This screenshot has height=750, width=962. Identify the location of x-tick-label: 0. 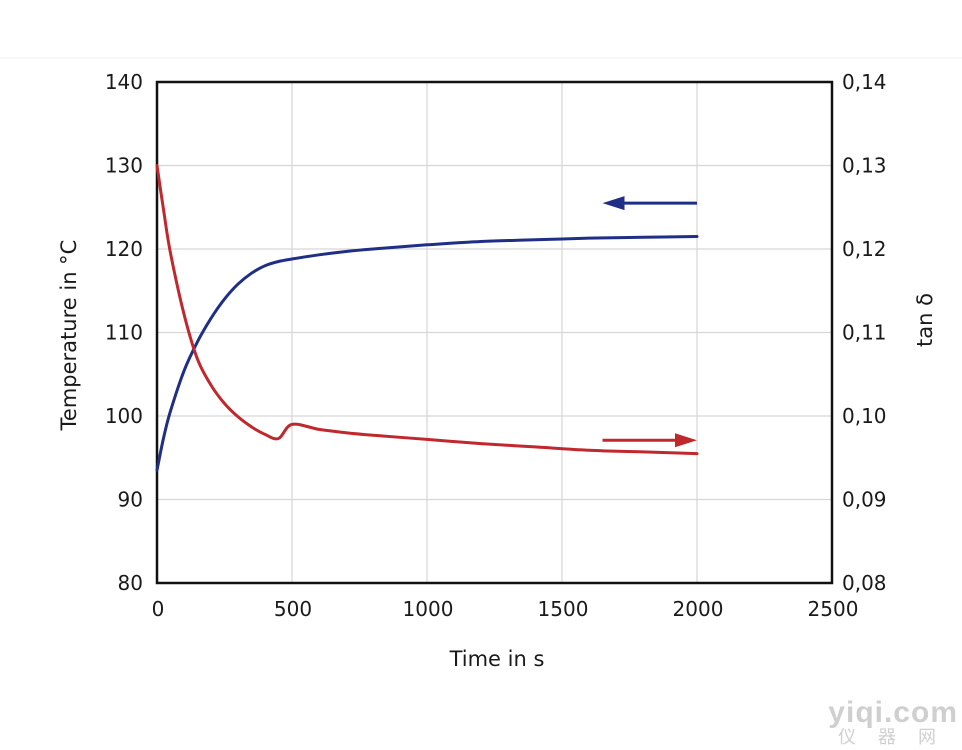
(158, 609).